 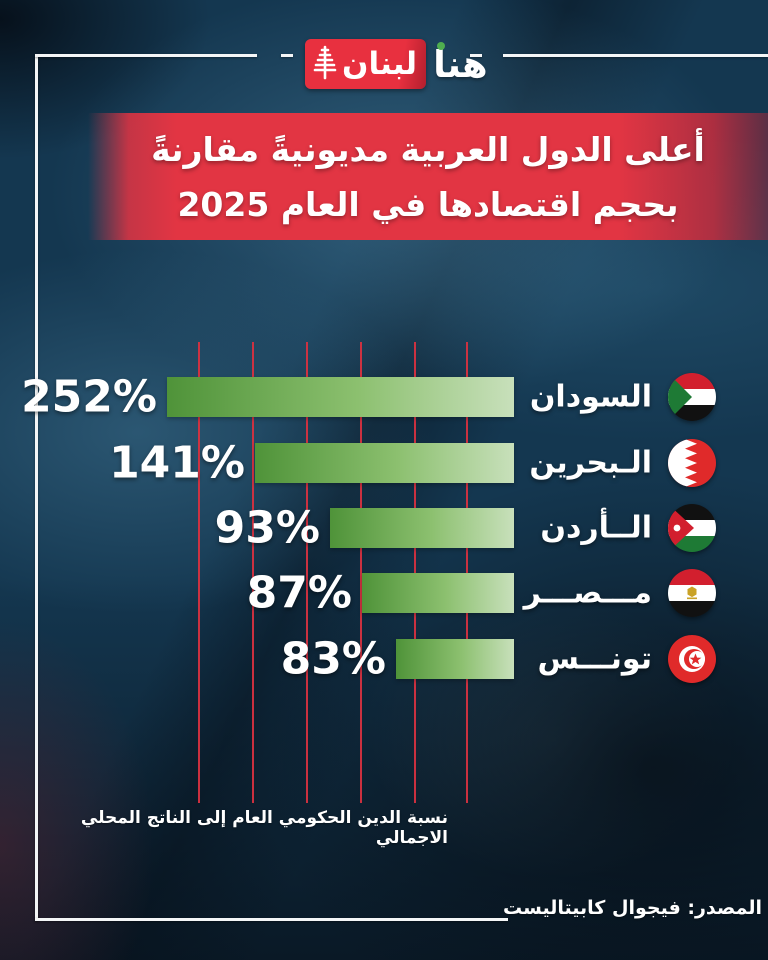 What do you see at coordinates (89, 397) in the screenshot?
I see `value-label-sudan: 252%` at bounding box center [89, 397].